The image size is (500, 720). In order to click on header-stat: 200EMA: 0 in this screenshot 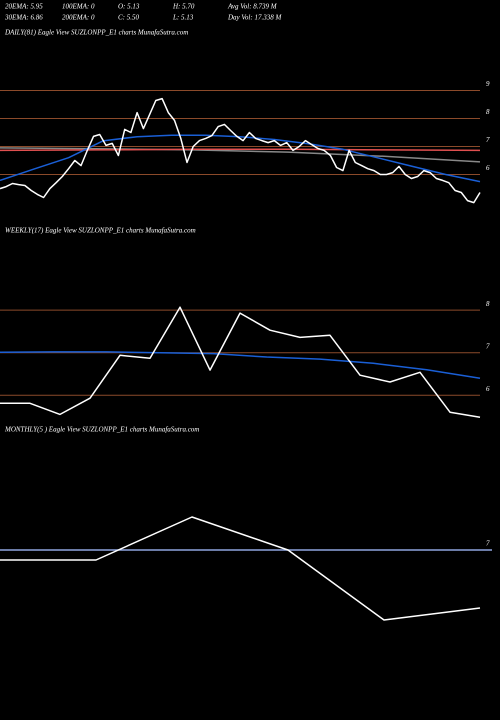, I will do `click(78, 18)`.